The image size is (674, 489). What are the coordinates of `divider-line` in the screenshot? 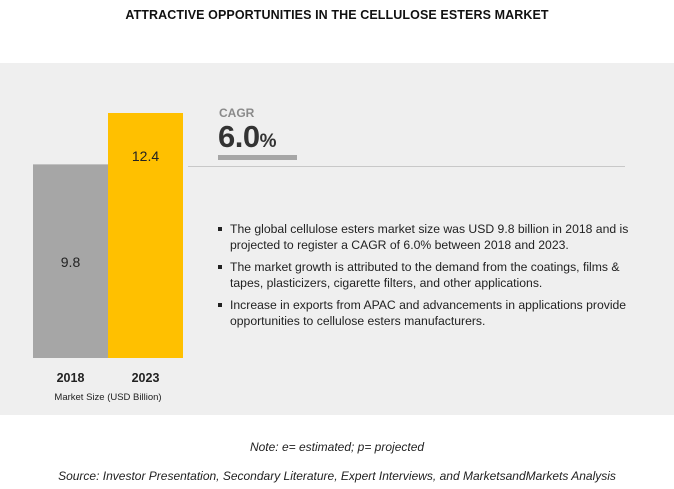 It's located at (406, 166).